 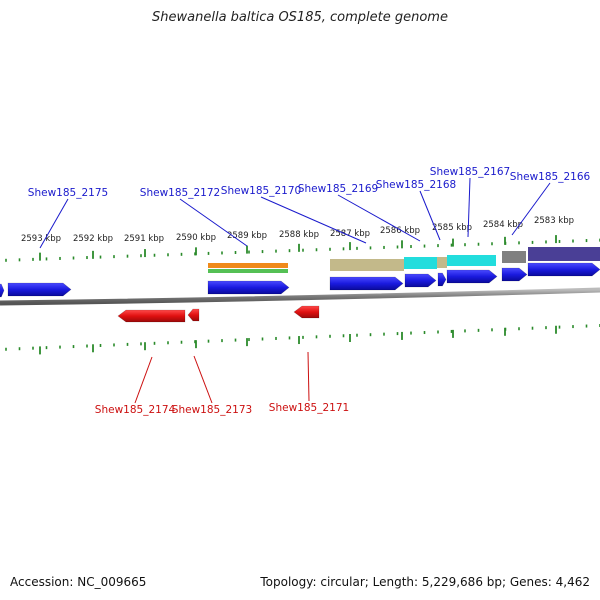 I want to click on scale-label: 2585 kbp, so click(x=452, y=228).